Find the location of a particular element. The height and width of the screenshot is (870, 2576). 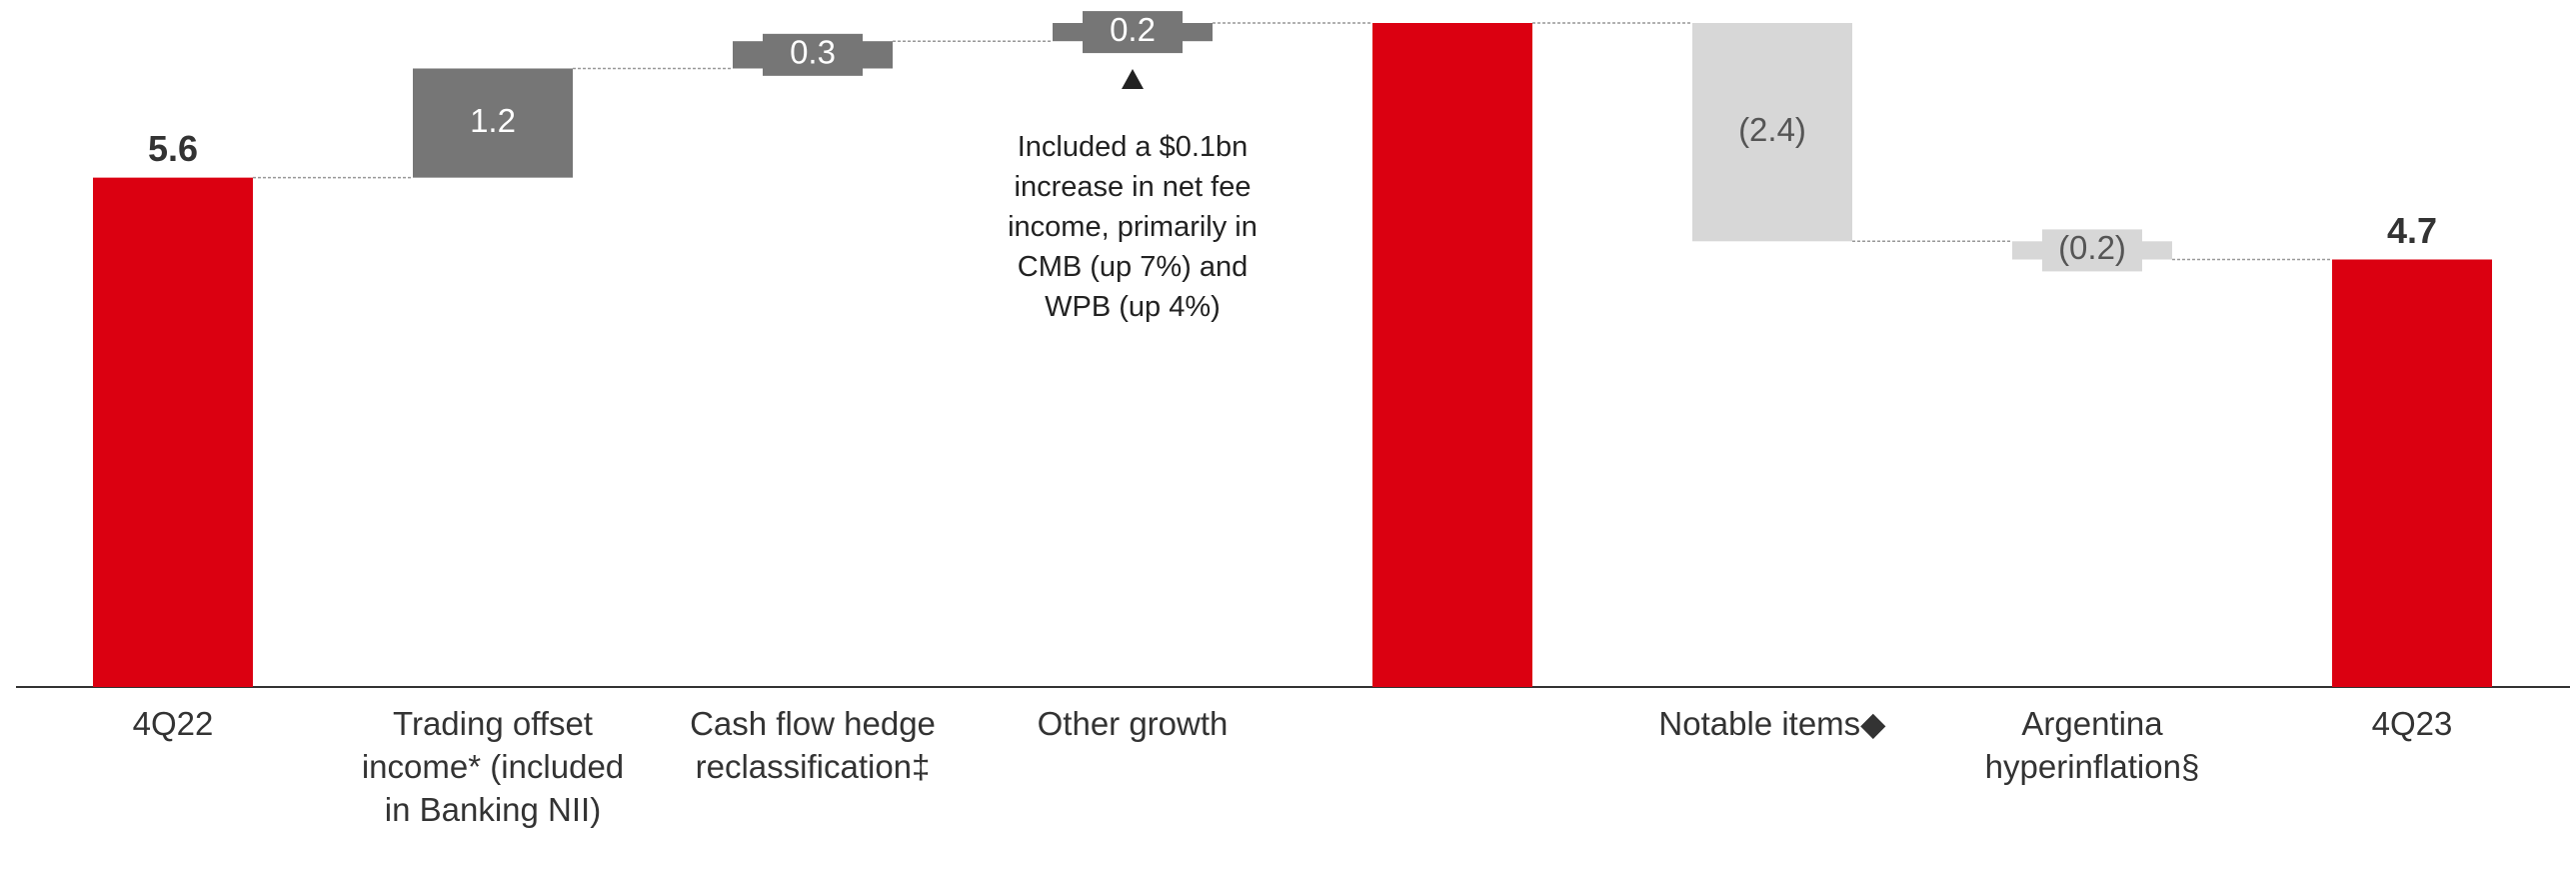

value-label: 4.7 is located at coordinates (2412, 230).